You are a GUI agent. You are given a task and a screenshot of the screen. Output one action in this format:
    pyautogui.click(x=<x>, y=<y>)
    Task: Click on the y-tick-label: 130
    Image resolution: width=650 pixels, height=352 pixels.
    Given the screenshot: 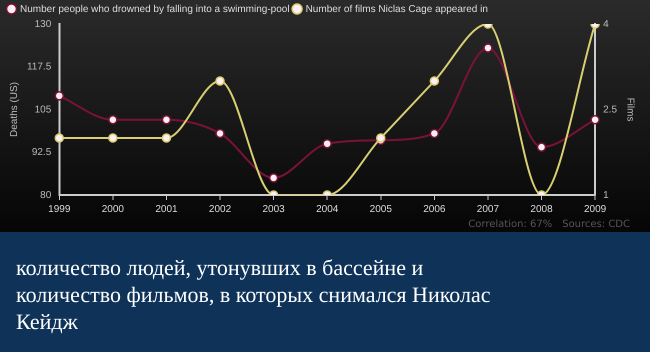 What is the action you would take?
    pyautogui.click(x=43, y=24)
    